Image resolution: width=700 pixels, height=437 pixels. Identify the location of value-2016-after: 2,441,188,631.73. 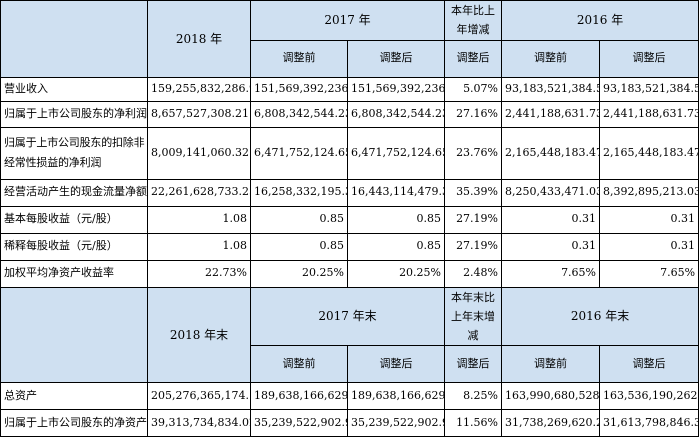
(649, 114).